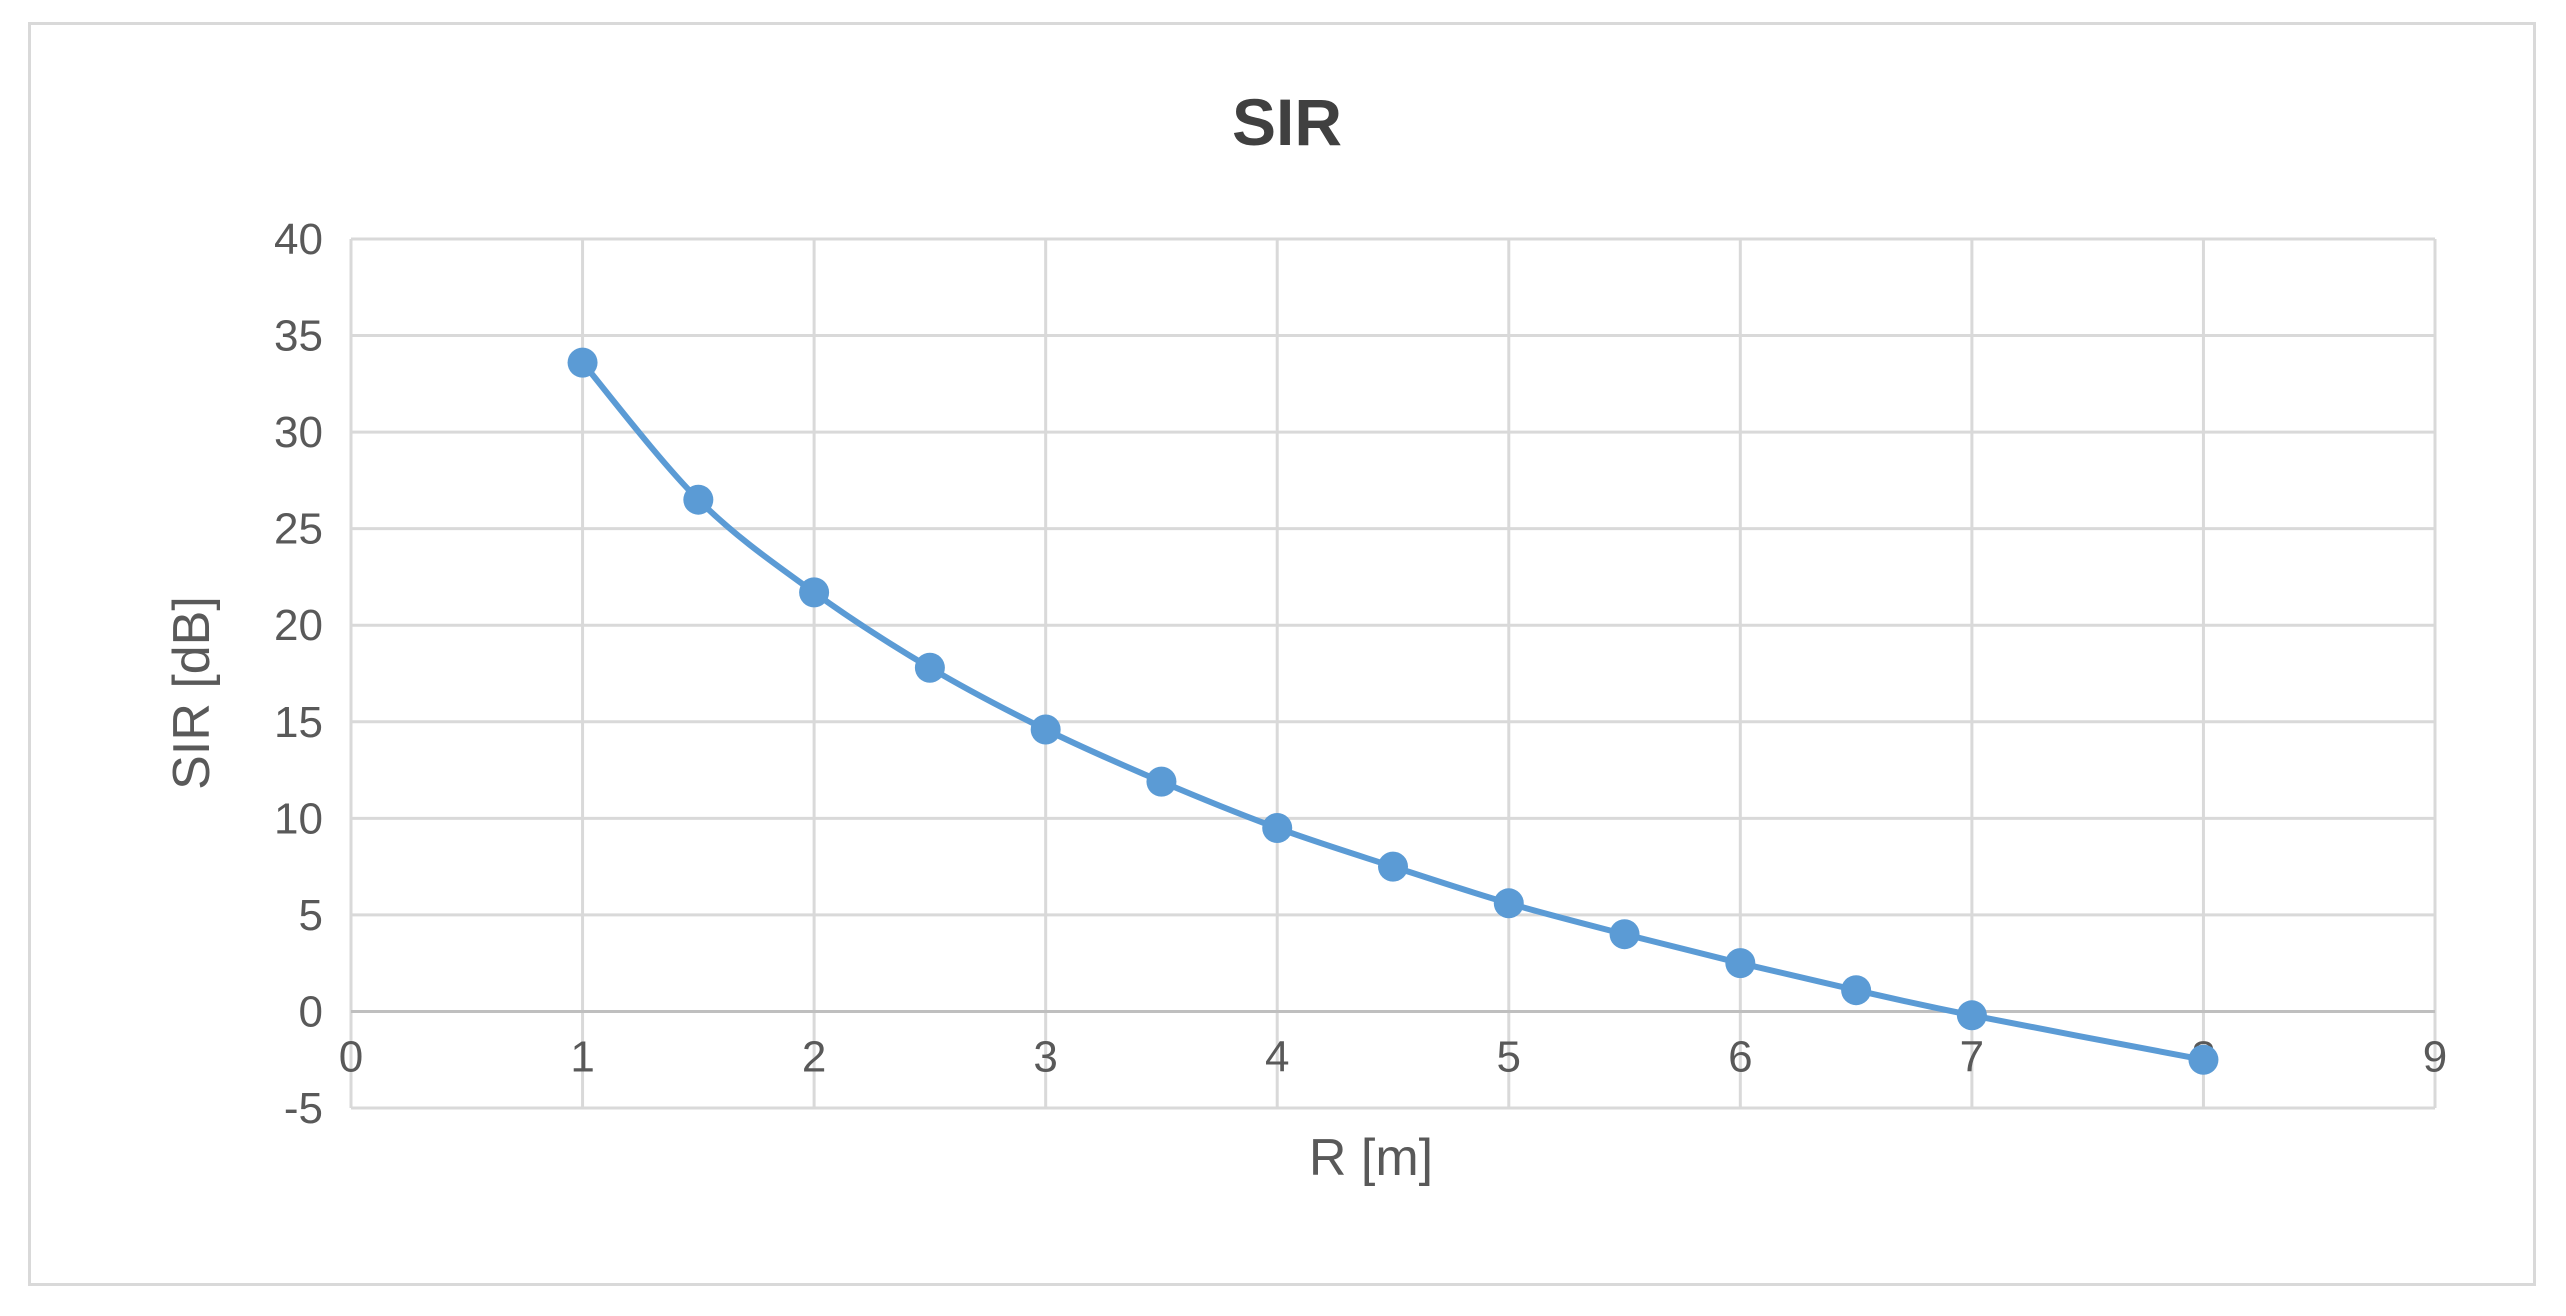  Describe the element at coordinates (814, 1056) in the screenshot. I see `x-tick-label: 2` at that location.